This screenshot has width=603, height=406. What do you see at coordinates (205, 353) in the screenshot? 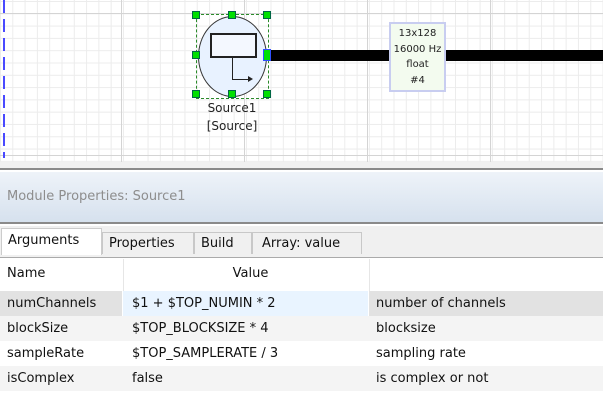
I see `arg-value: $TOP_SAMPLERATE / 3` at bounding box center [205, 353].